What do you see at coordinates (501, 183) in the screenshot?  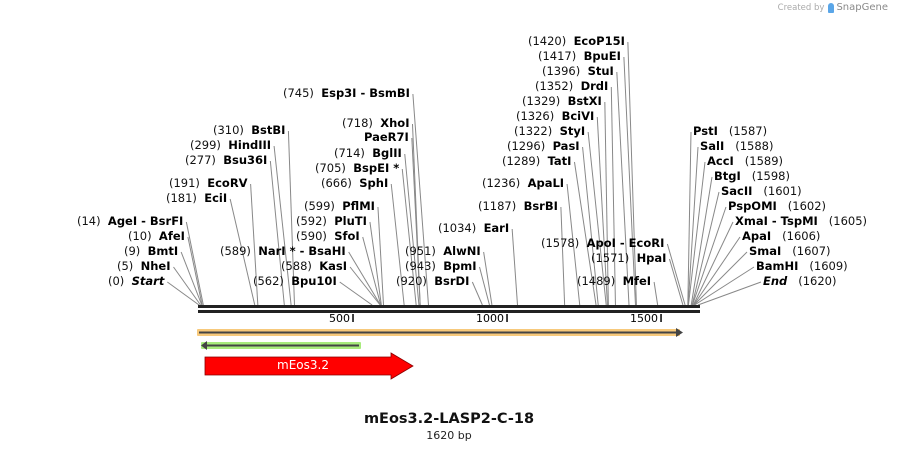 I see `cut-site-position: (1236)` at bounding box center [501, 183].